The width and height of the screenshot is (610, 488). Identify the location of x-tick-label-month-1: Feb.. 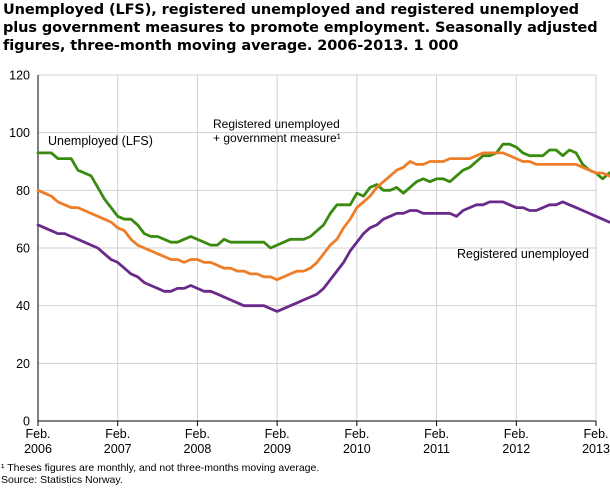
(117, 434).